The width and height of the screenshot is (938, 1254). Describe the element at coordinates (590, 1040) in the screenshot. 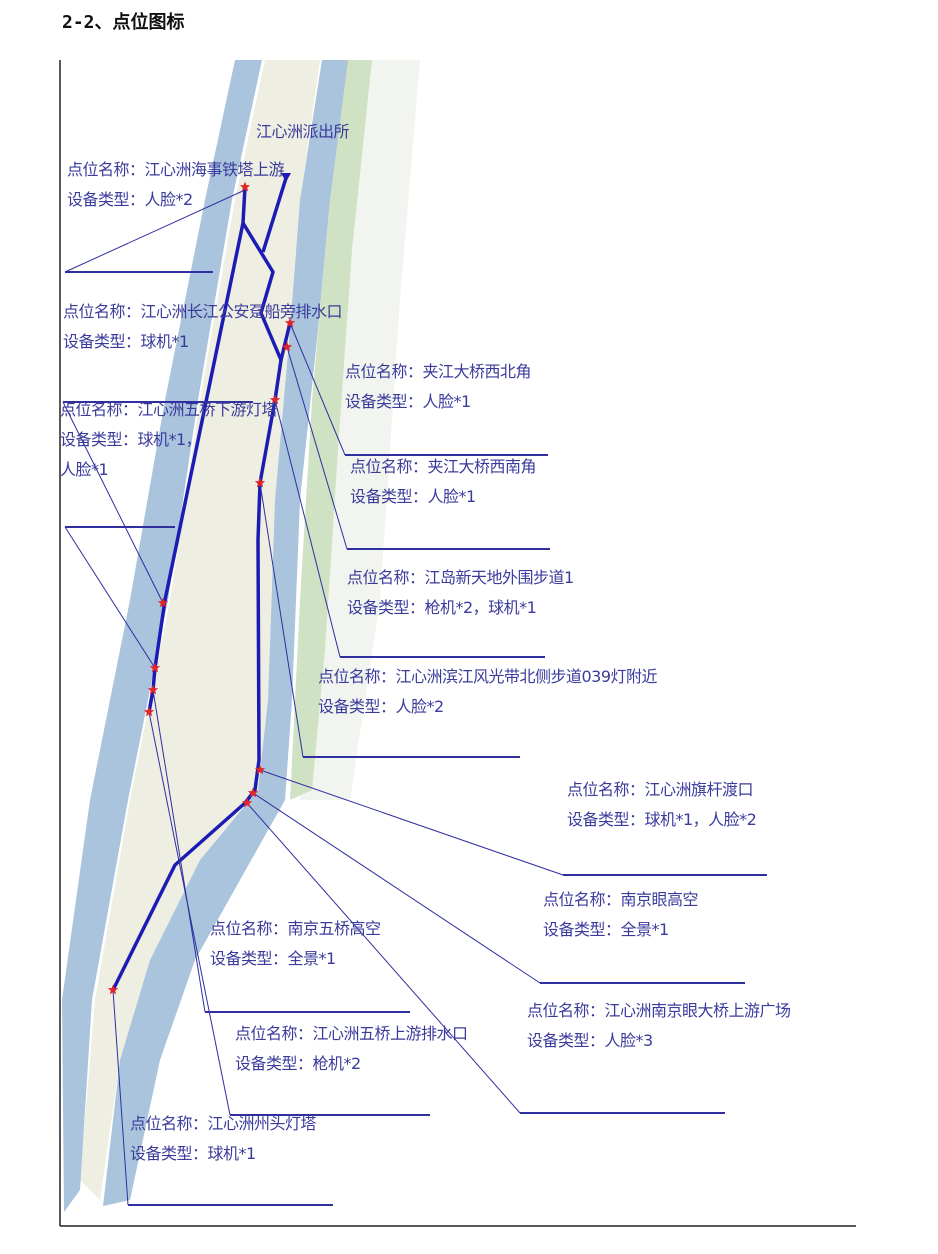

I see `device-type: 设备类型：人脸*3` at that location.